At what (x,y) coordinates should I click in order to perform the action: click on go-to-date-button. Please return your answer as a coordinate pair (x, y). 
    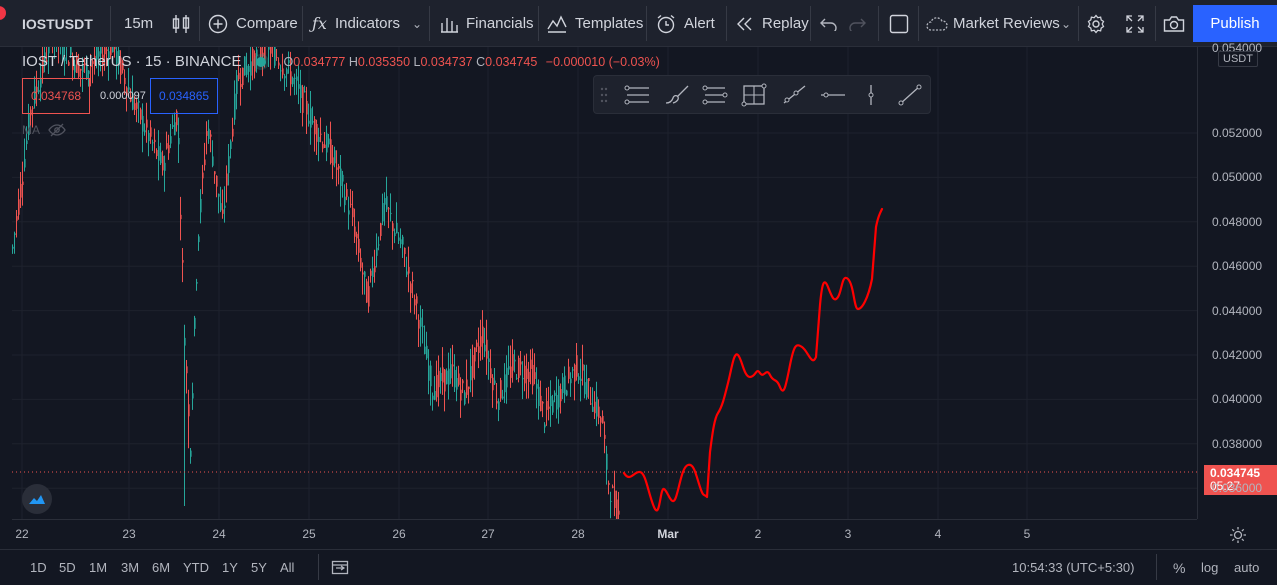
    Looking at the image, I should click on (340, 569).